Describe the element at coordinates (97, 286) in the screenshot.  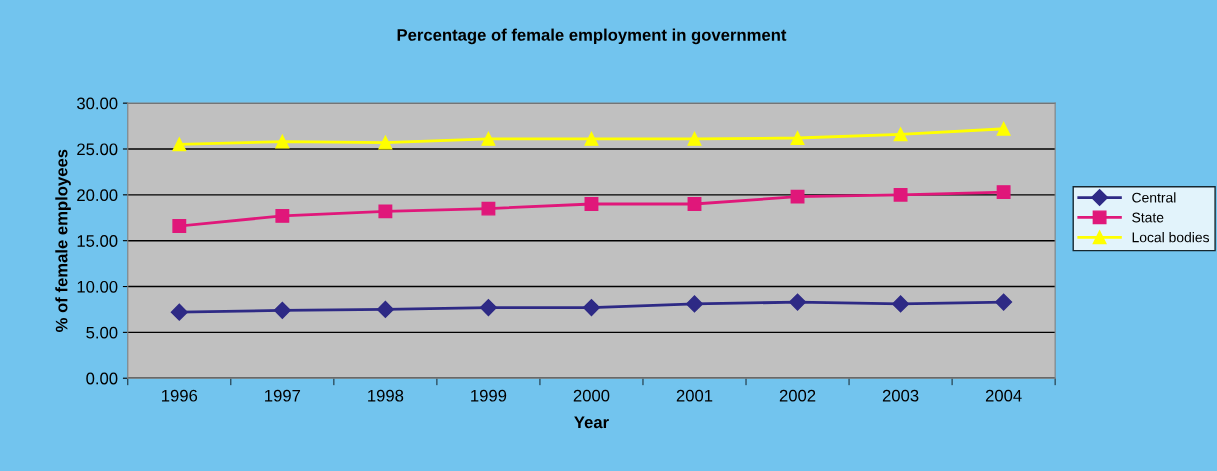
I see `y-tick-label: 10.00` at that location.